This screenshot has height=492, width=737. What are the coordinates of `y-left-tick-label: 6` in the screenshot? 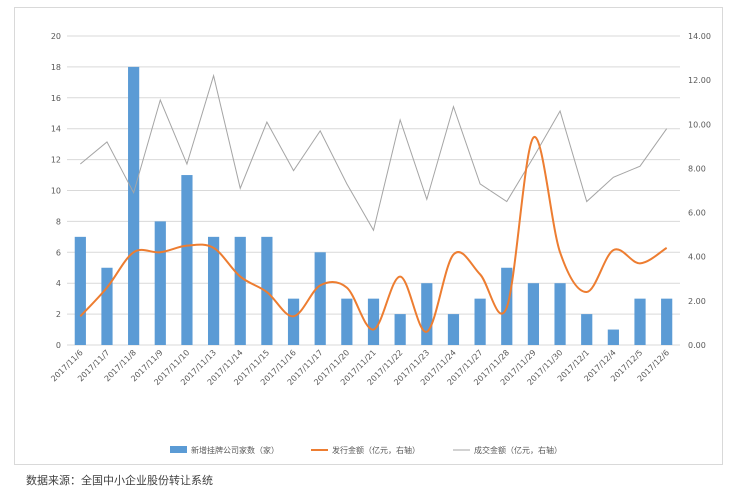 It's located at (58, 252).